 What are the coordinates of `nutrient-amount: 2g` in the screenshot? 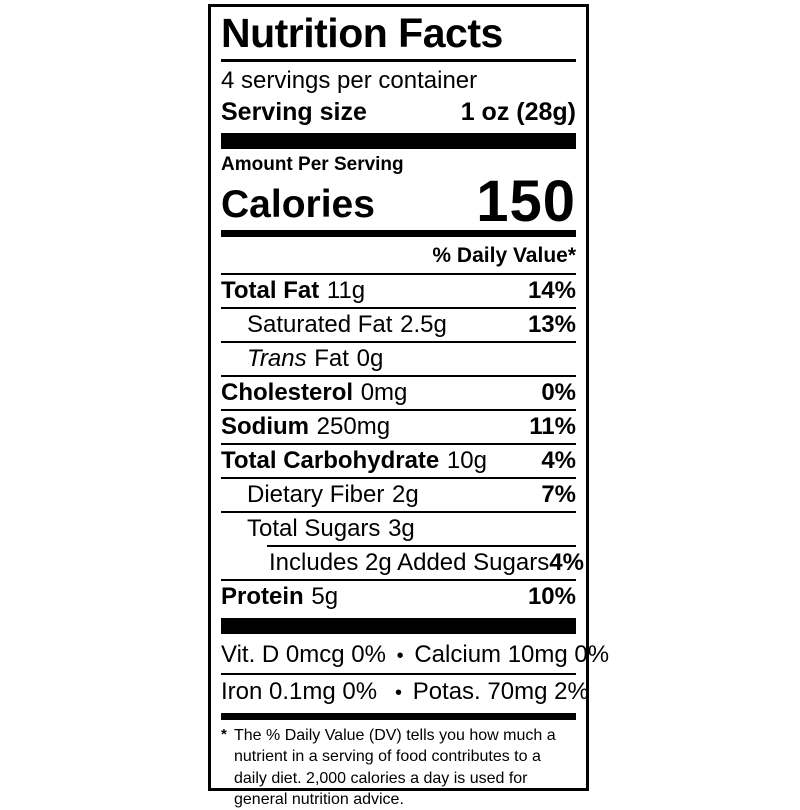 It's located at (405, 495).